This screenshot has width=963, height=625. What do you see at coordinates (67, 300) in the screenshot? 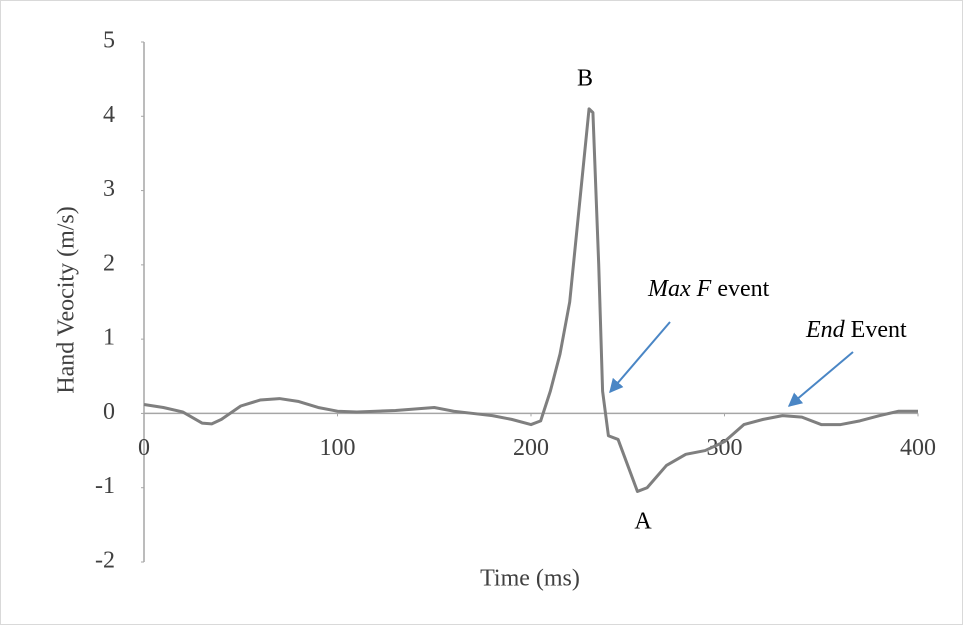
I see `y-axis-title: Hand Veocity (m/s)` at bounding box center [67, 300].